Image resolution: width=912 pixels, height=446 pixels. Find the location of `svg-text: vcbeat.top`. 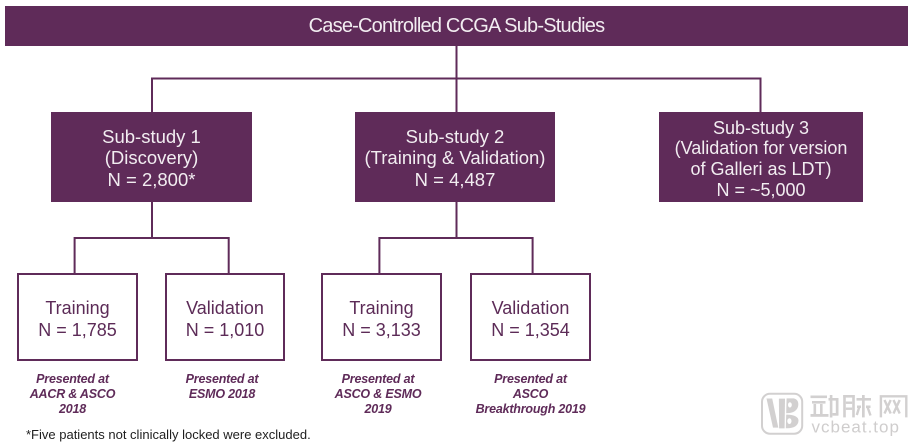

svg-text: vcbeat.top is located at coordinates (856, 426).